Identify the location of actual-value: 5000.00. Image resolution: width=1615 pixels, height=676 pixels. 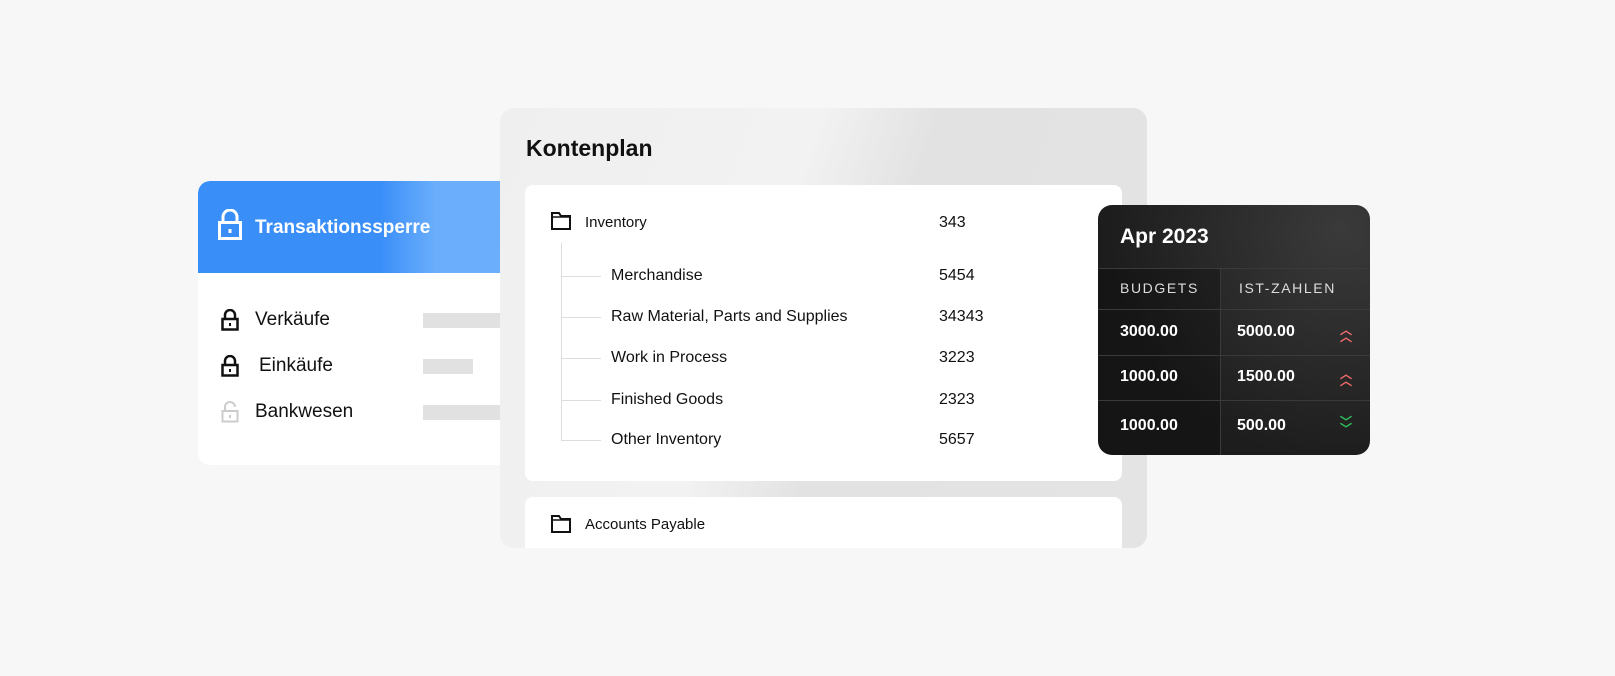
(1266, 331).